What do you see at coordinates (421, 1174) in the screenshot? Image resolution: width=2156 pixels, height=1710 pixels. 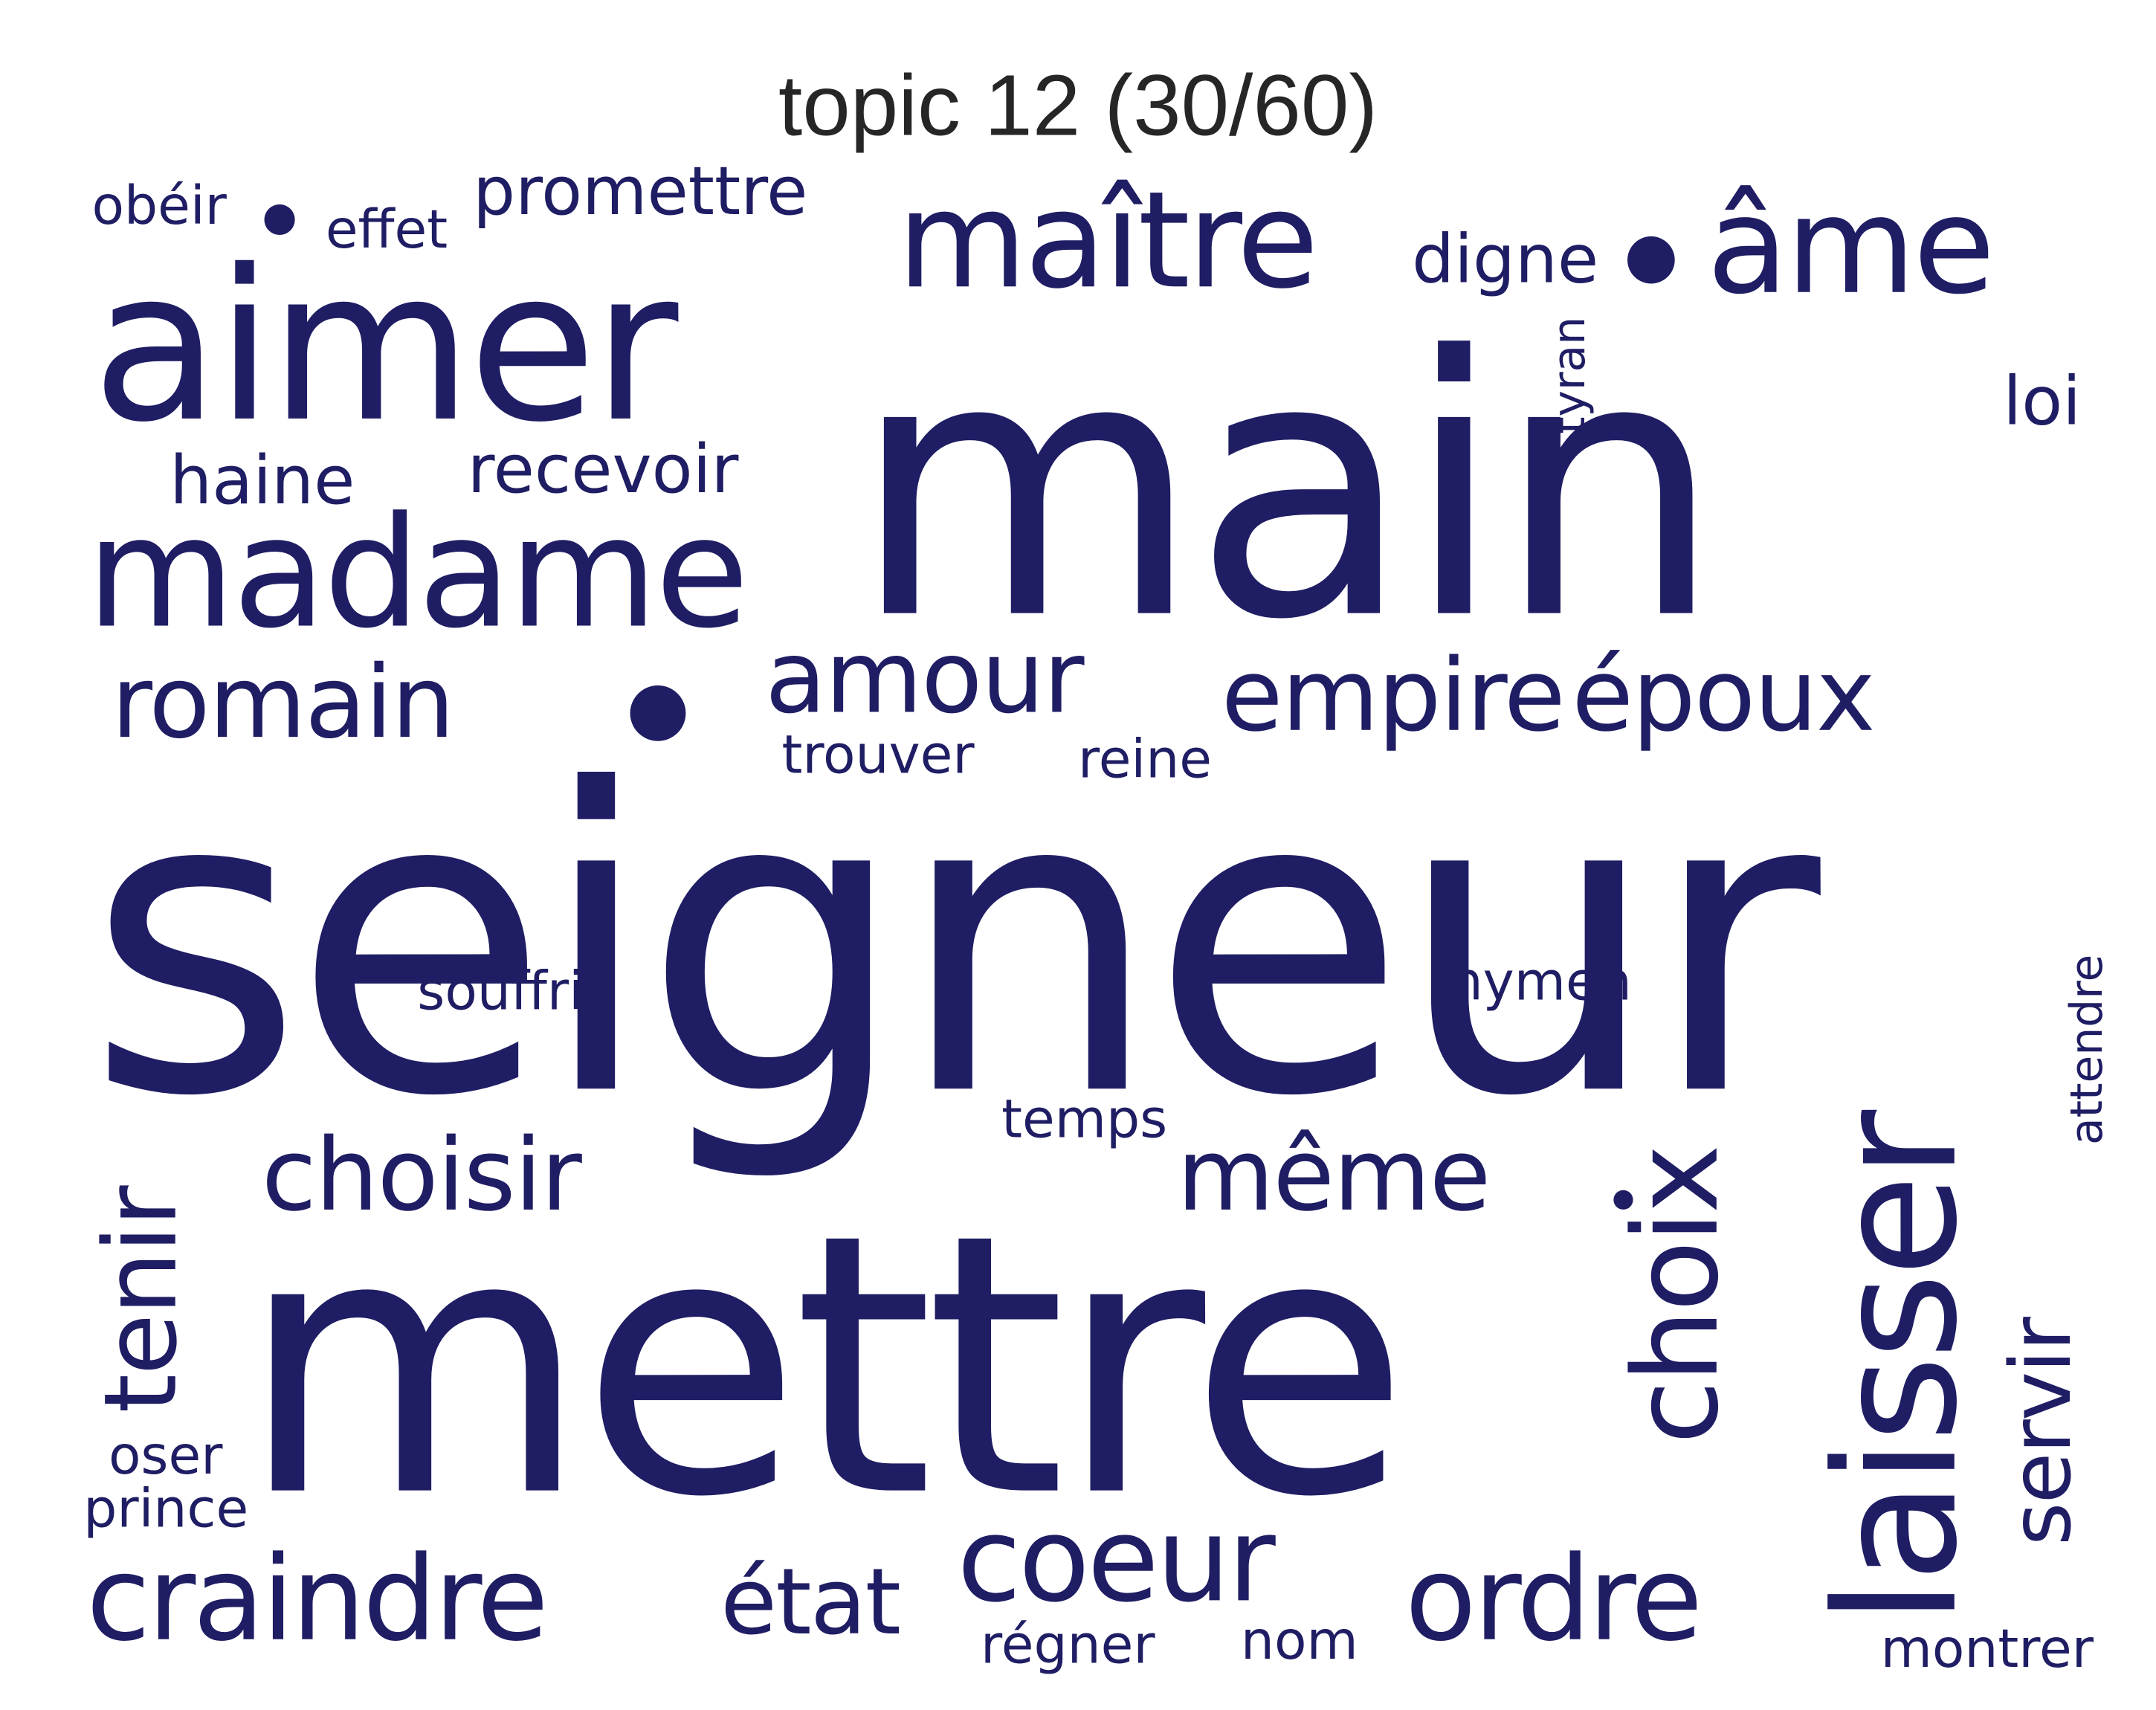 I see `word-choisir: choisir` at bounding box center [421, 1174].